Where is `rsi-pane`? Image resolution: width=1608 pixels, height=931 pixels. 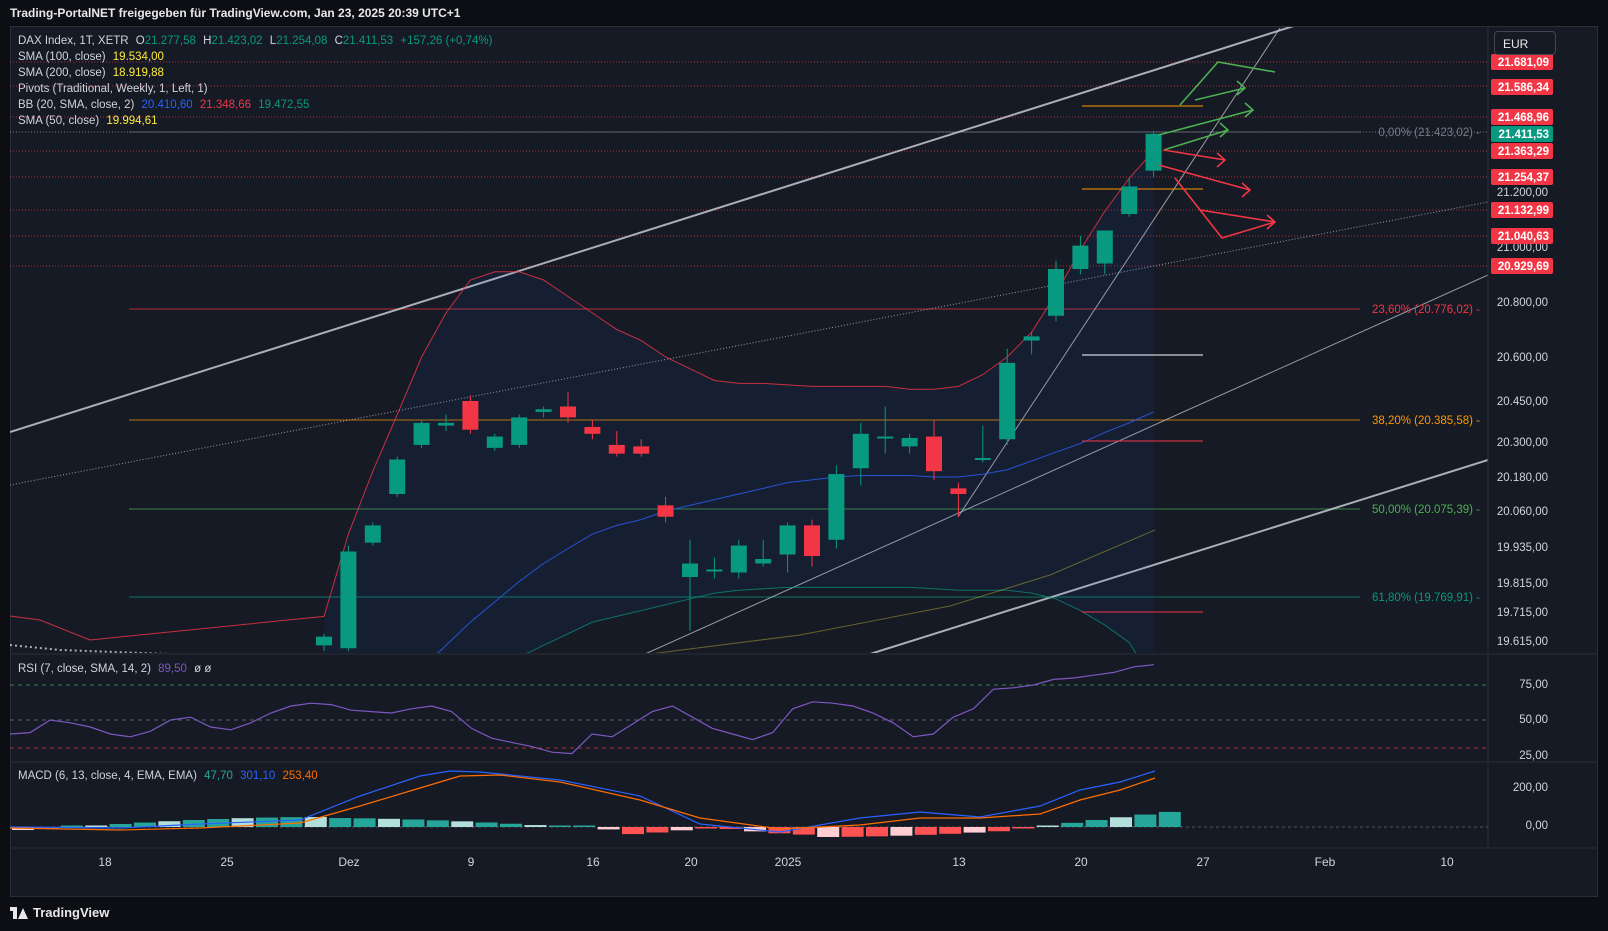
rsi-pane is located at coordinates (748, 709).